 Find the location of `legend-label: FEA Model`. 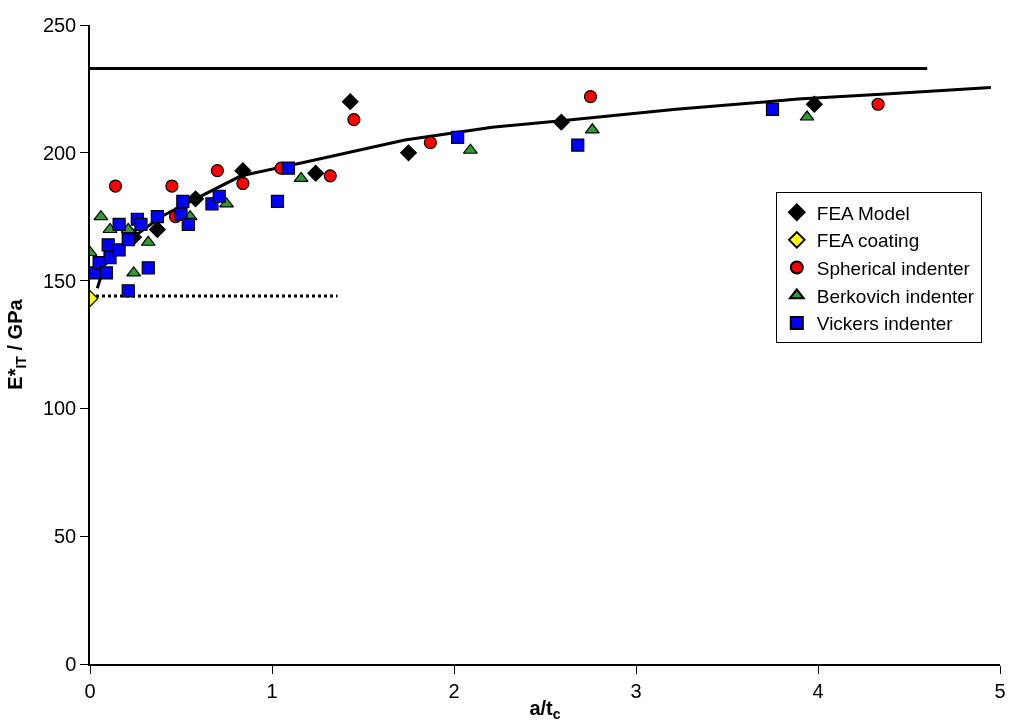

legend-label: FEA Model is located at coordinates (863, 213).